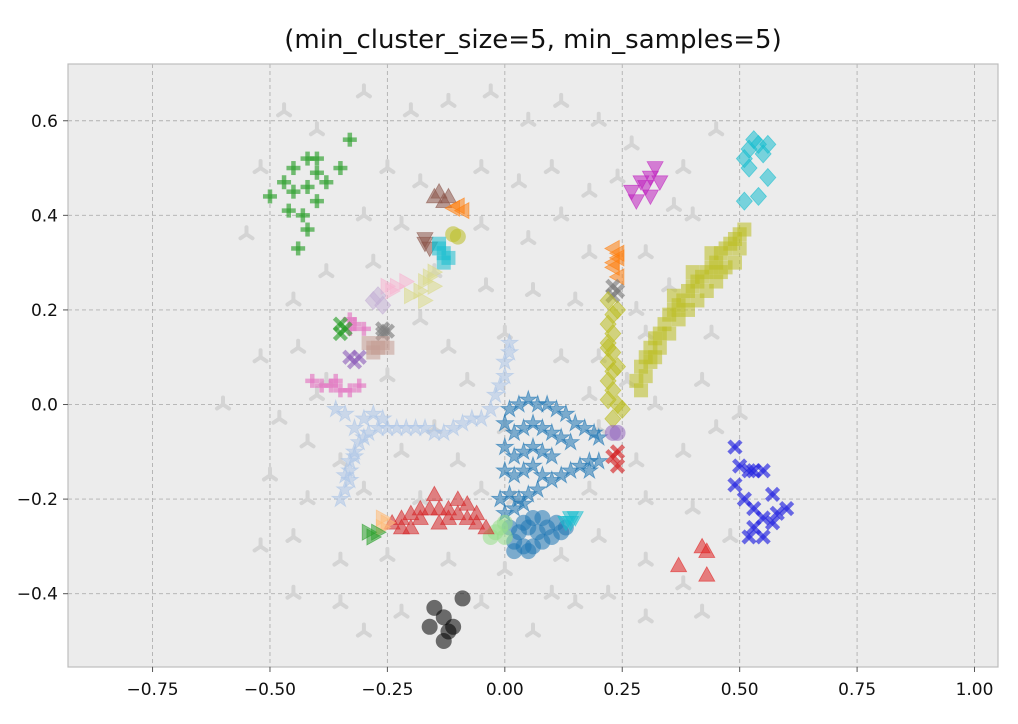  Describe the element at coordinates (152, 690) in the screenshot. I see `x-tick-label: −0.75` at that location.